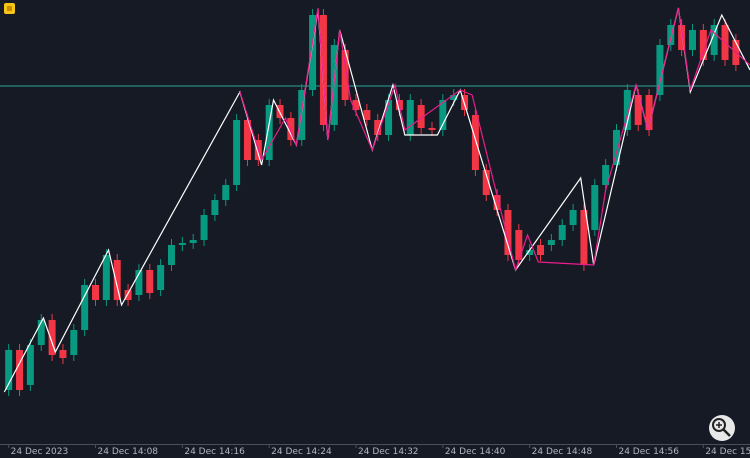  What do you see at coordinates (9, 8) in the screenshot?
I see `app-icon` at bounding box center [9, 8].